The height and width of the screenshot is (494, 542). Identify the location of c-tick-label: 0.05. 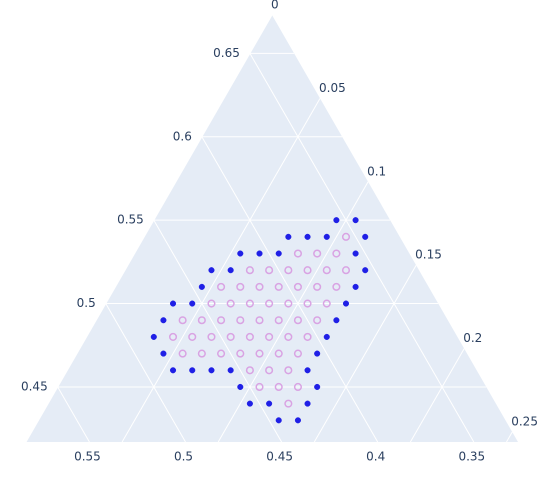
(332, 88).